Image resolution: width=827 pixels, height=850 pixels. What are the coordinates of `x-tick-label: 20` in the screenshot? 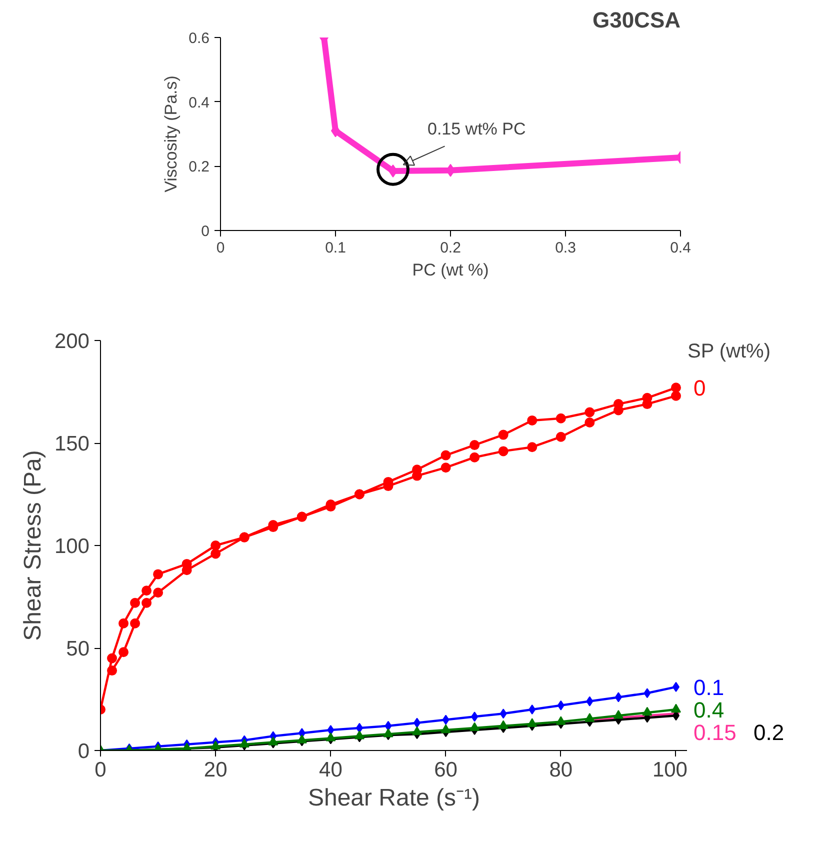 It's located at (216, 770).